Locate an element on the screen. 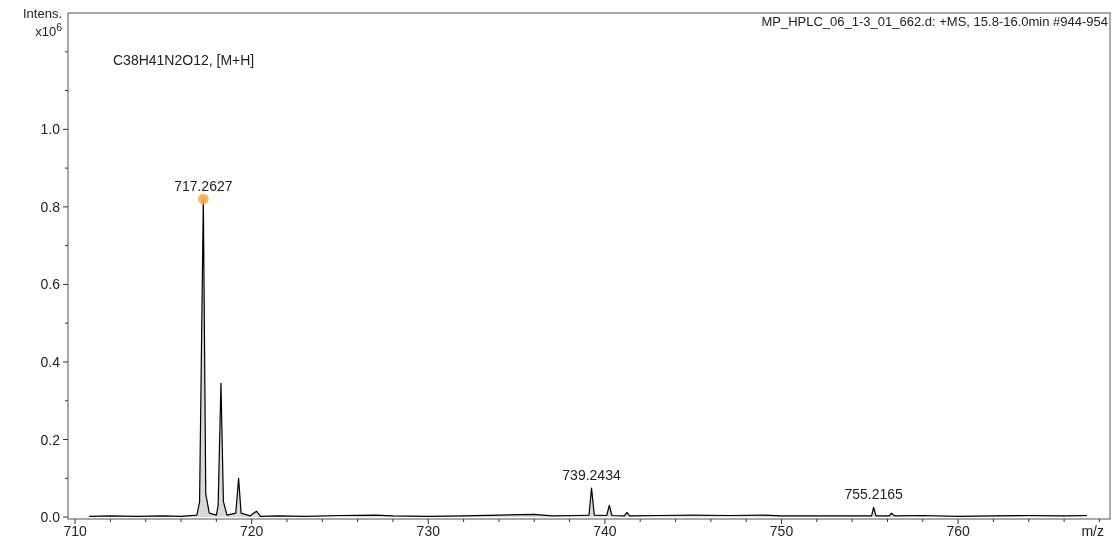 The width and height of the screenshot is (1114, 540). y-tick-label: 0.8 is located at coordinates (50, 206).